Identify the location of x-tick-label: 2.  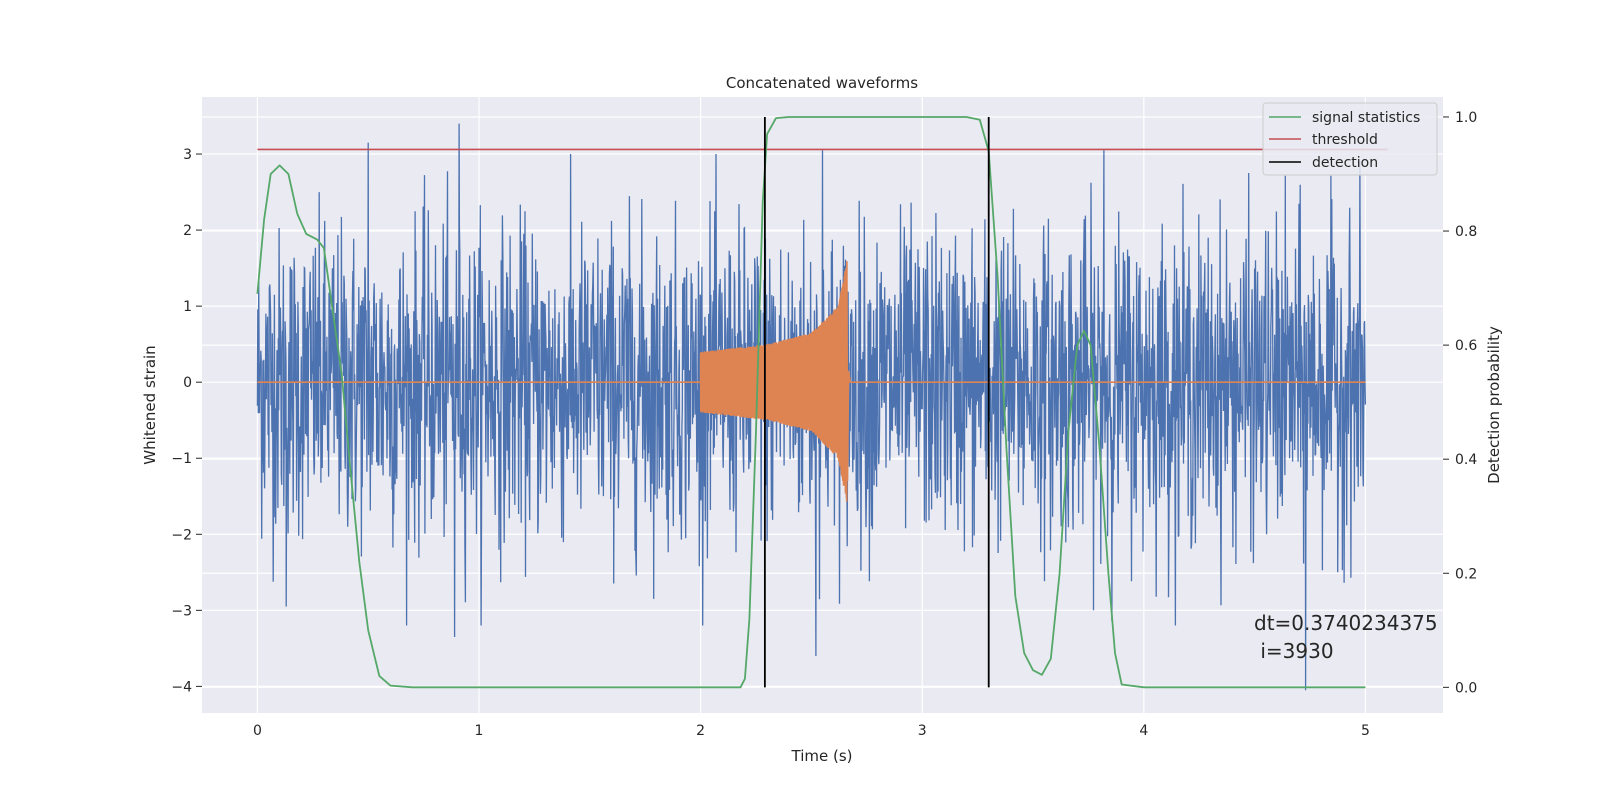
(700, 731).